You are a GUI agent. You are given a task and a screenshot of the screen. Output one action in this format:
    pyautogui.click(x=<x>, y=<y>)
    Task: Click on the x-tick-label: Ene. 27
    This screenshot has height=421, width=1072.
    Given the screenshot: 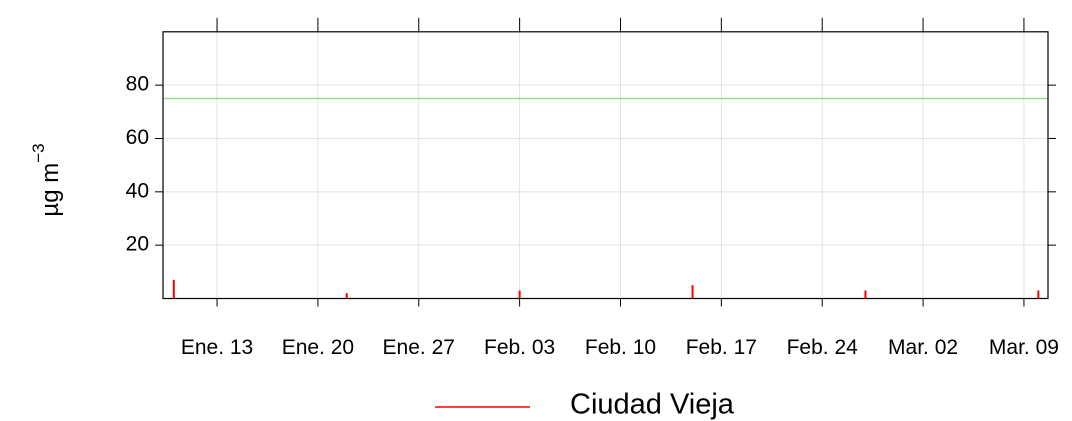 What is the action you would take?
    pyautogui.click(x=419, y=347)
    